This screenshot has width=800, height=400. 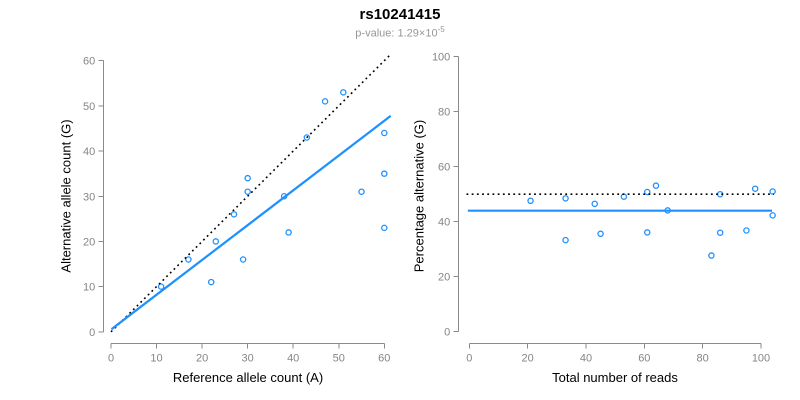 I want to click on x-tick-label: 10, so click(x=156, y=358).